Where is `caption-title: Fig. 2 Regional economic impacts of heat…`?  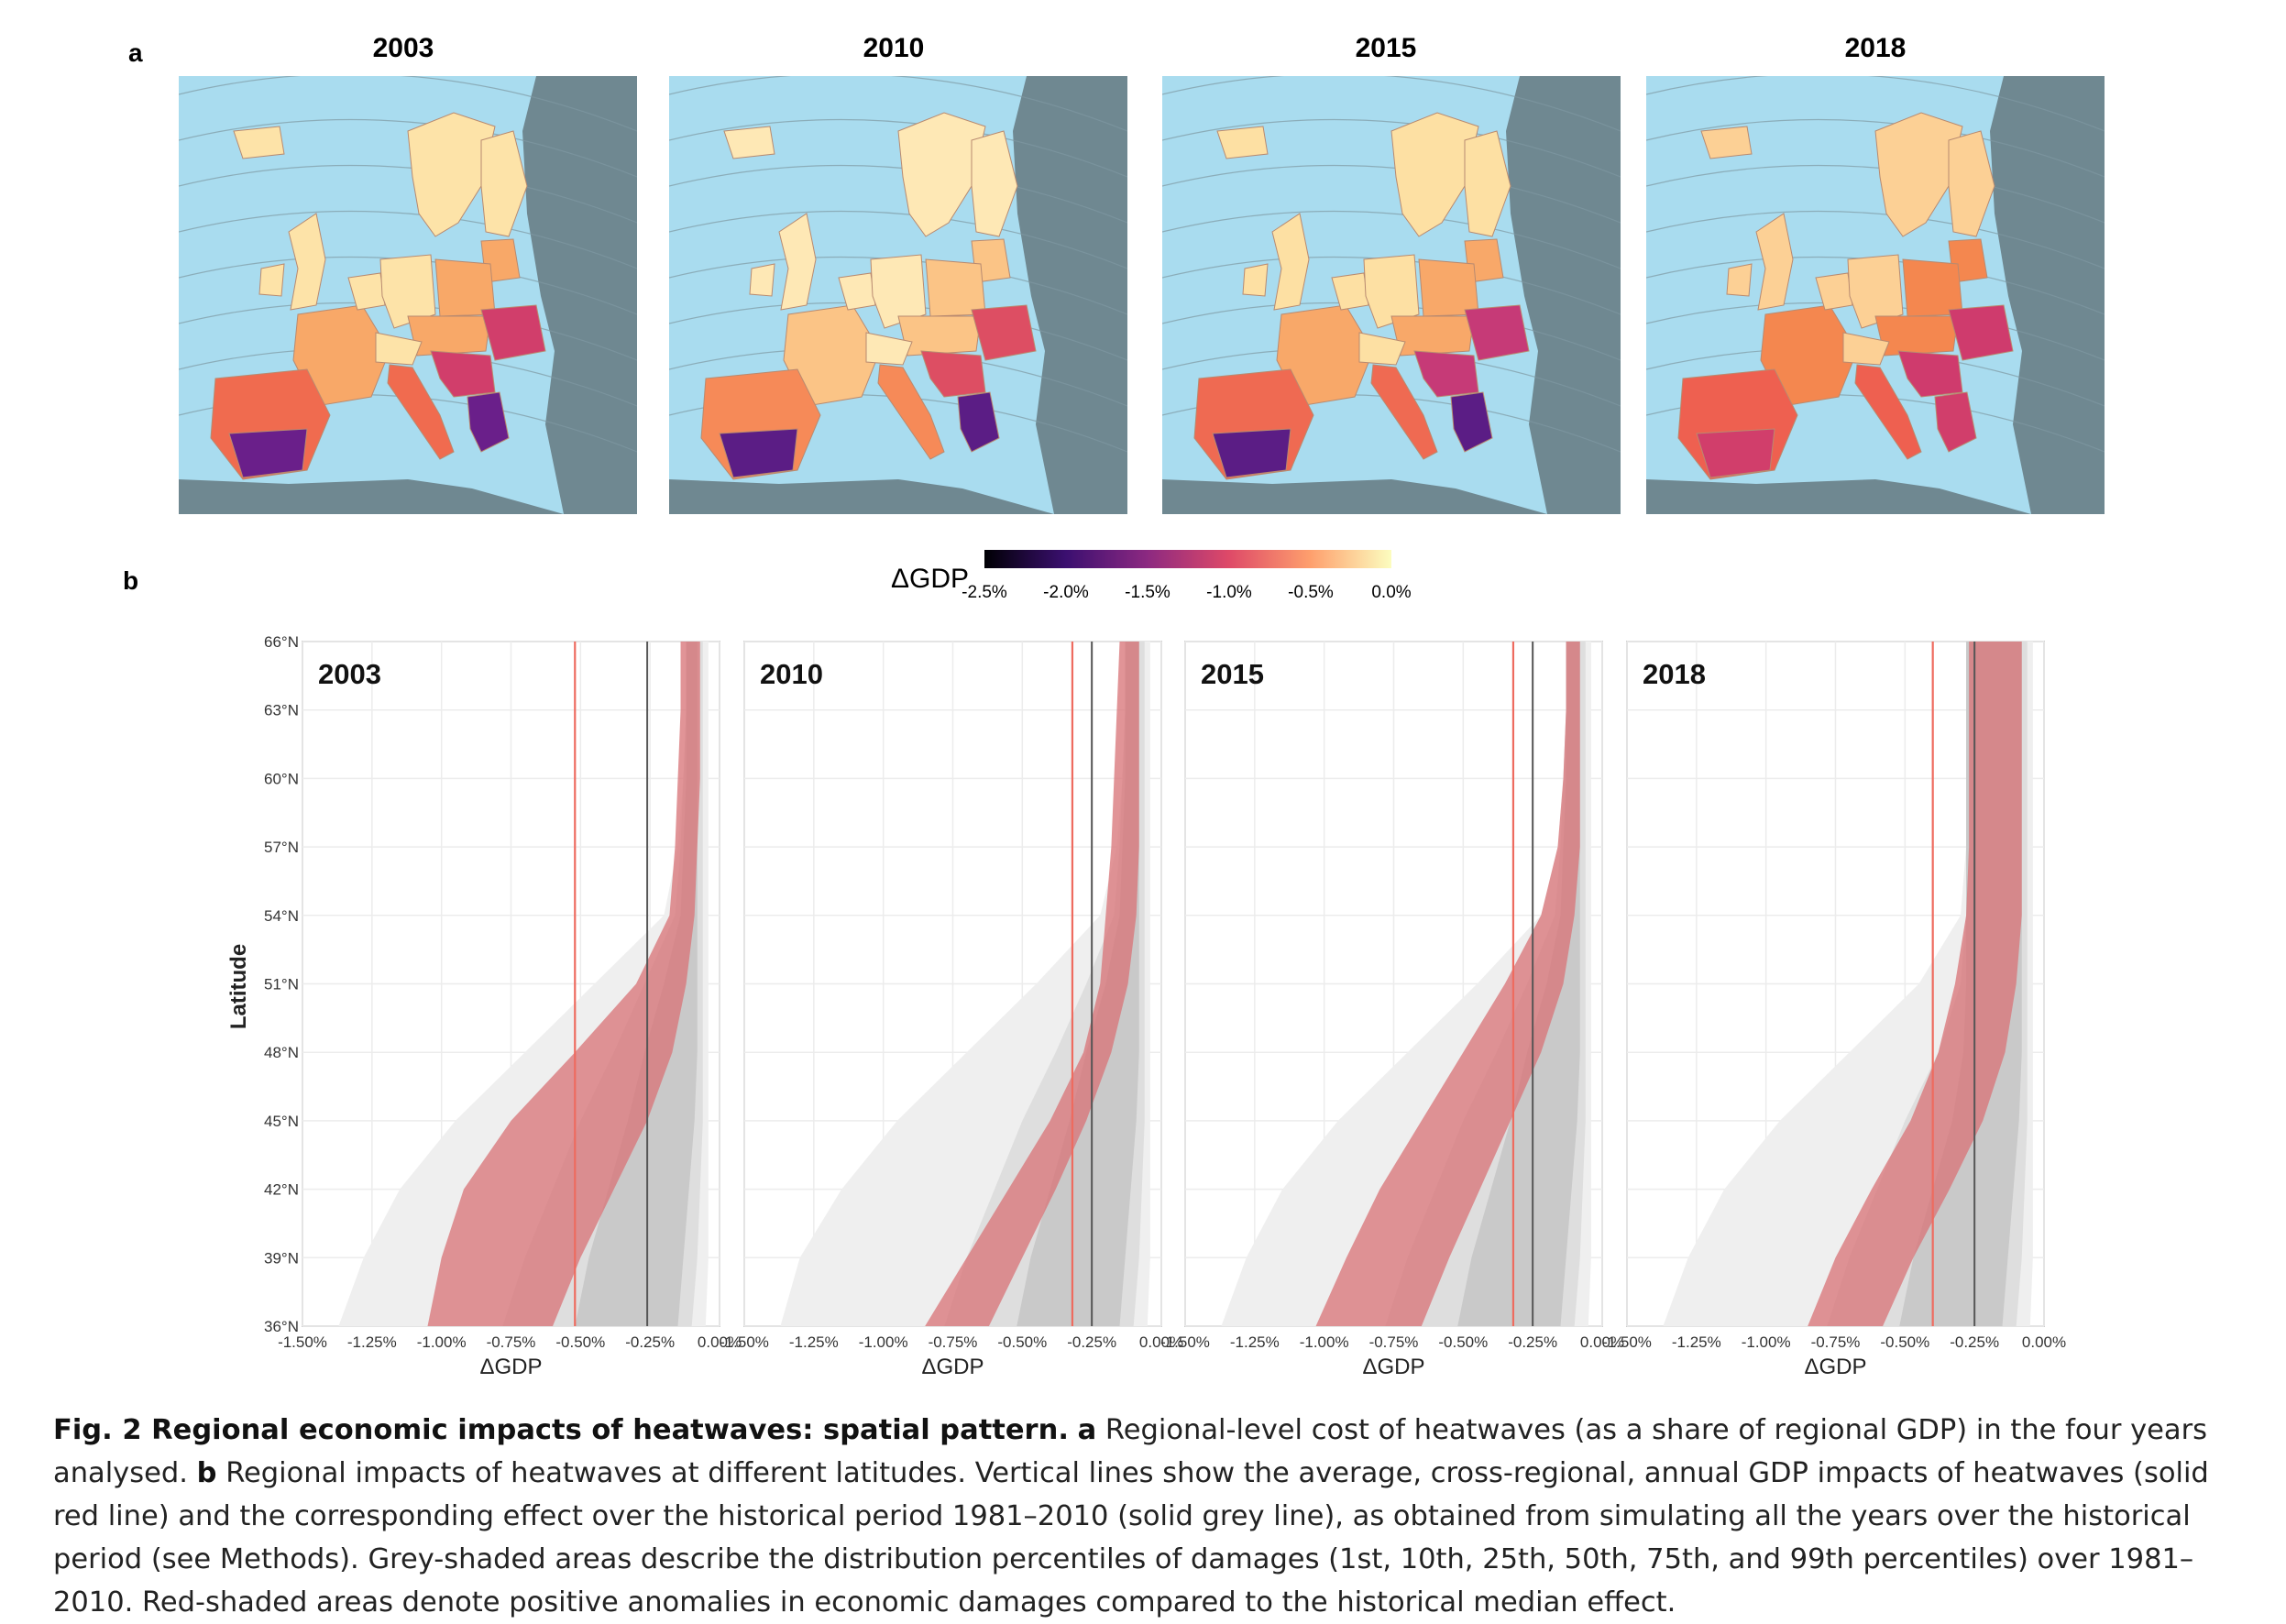 caption-title: Fig. 2 Regional economic impacts of heat… is located at coordinates (561, 1430).